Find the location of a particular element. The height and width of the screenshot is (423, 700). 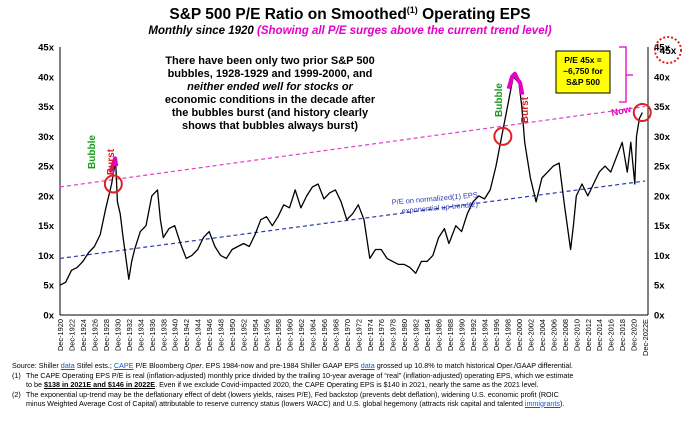

x-tick-label: Dec-1974 is located at coordinates (370, 335).